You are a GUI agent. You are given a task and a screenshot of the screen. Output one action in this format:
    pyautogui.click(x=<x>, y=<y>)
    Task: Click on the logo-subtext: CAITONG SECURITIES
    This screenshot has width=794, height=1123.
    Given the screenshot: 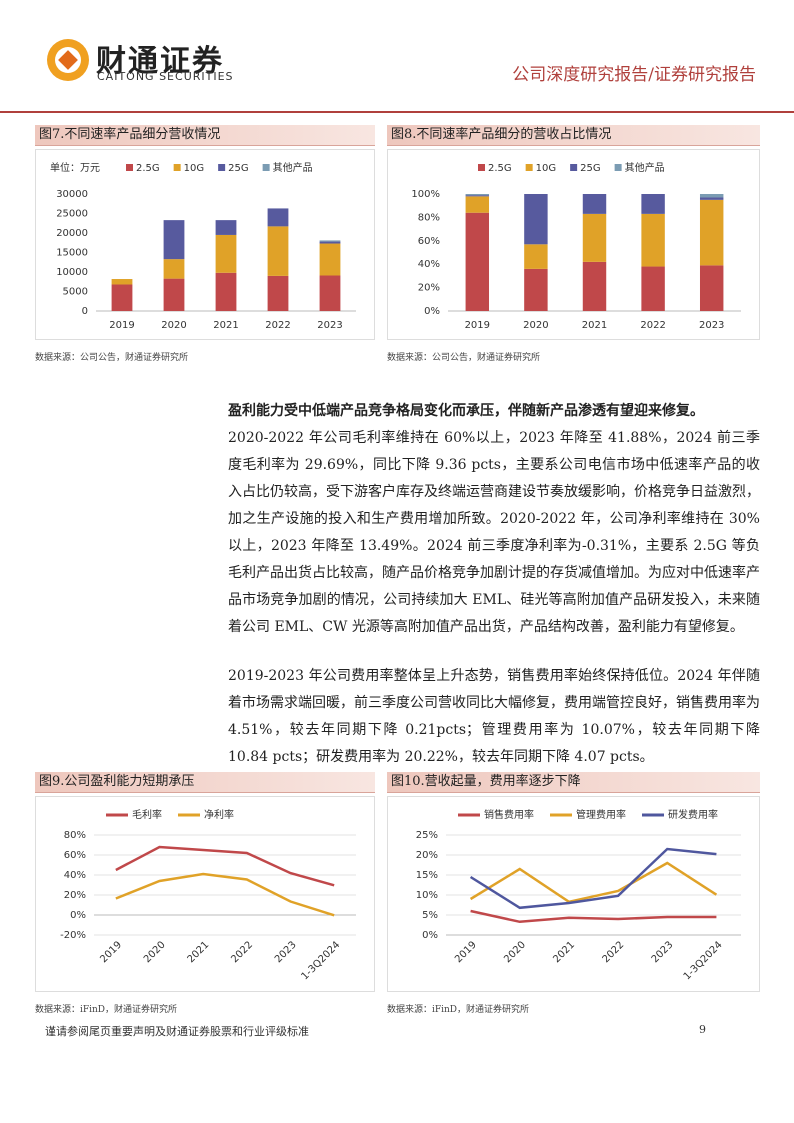 What is the action you would take?
    pyautogui.click(x=165, y=76)
    